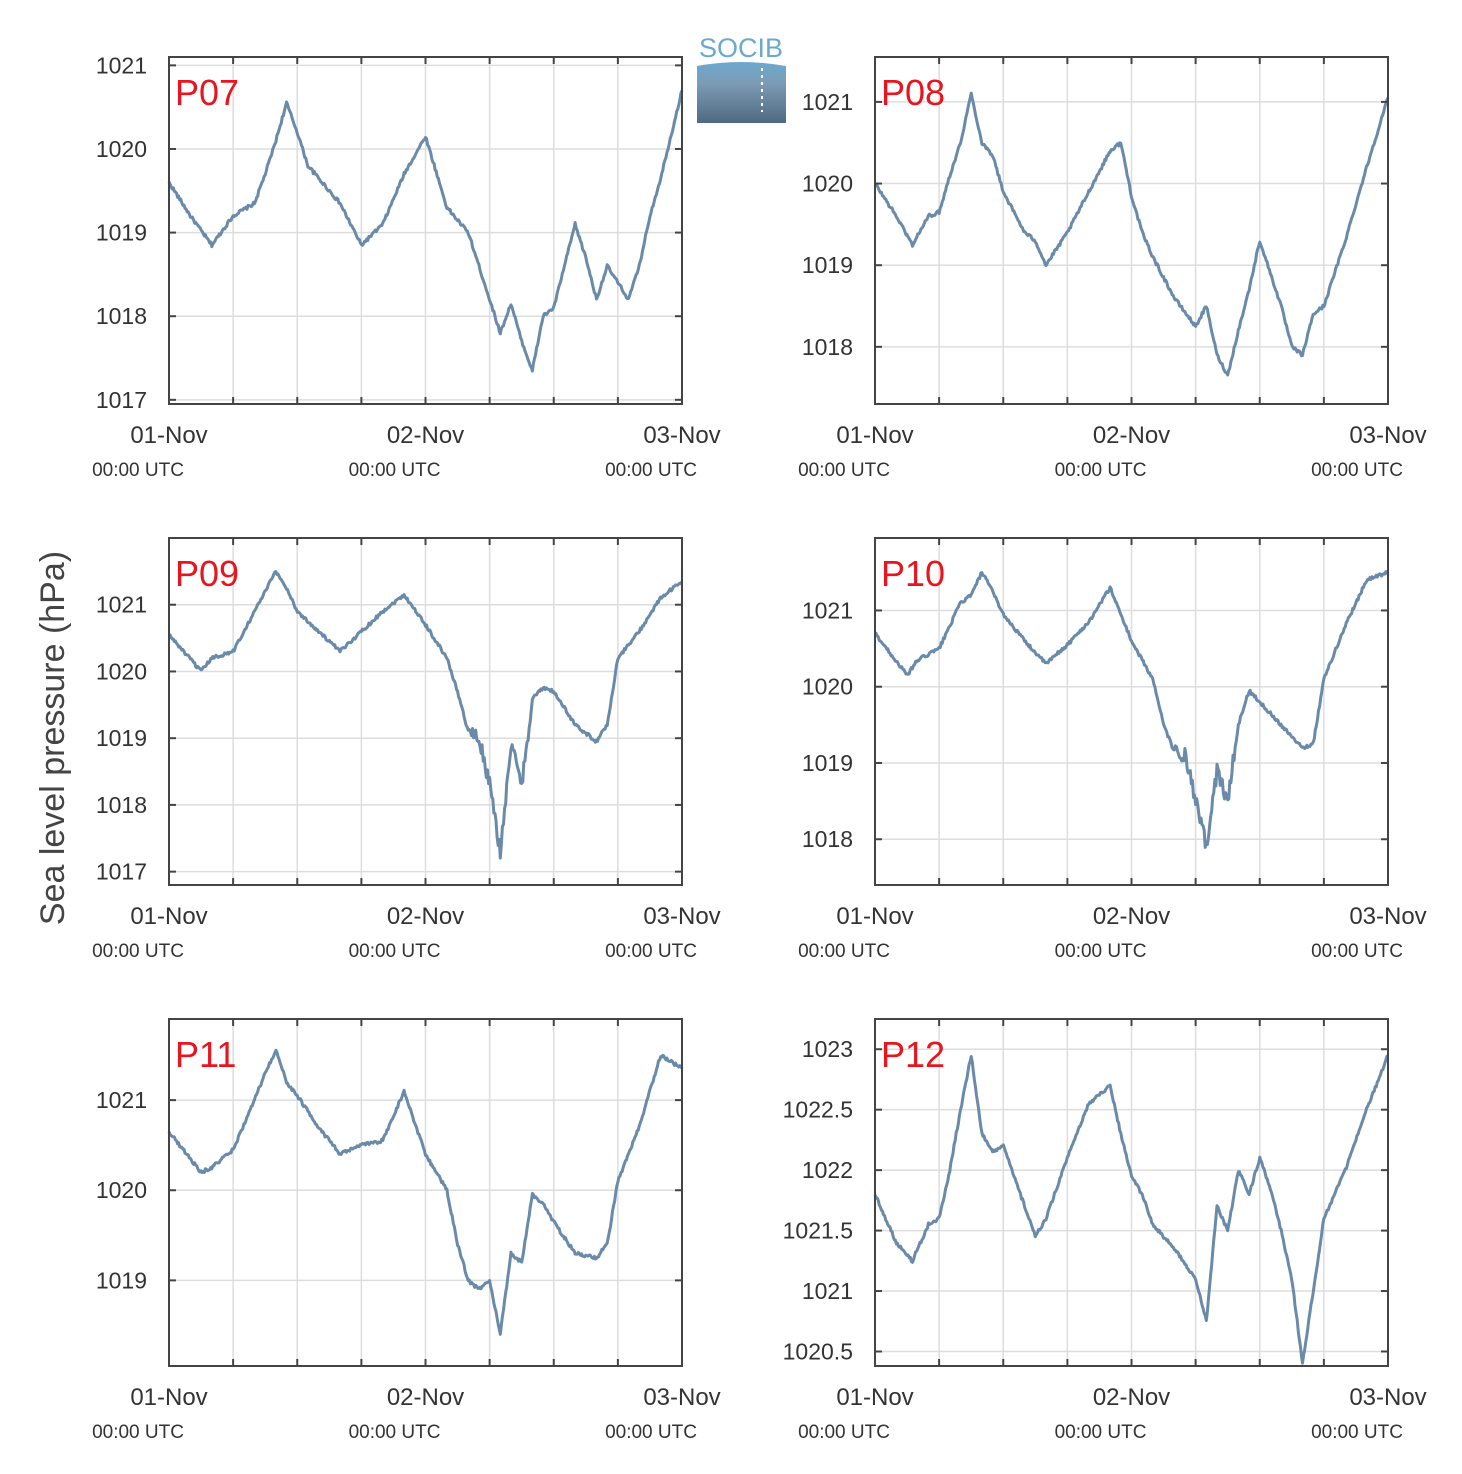 Image resolution: width=1462 pixels, height=1474 pixels. Describe the element at coordinates (741, 48) in the screenshot. I see `logo-text: SOCIB` at that location.